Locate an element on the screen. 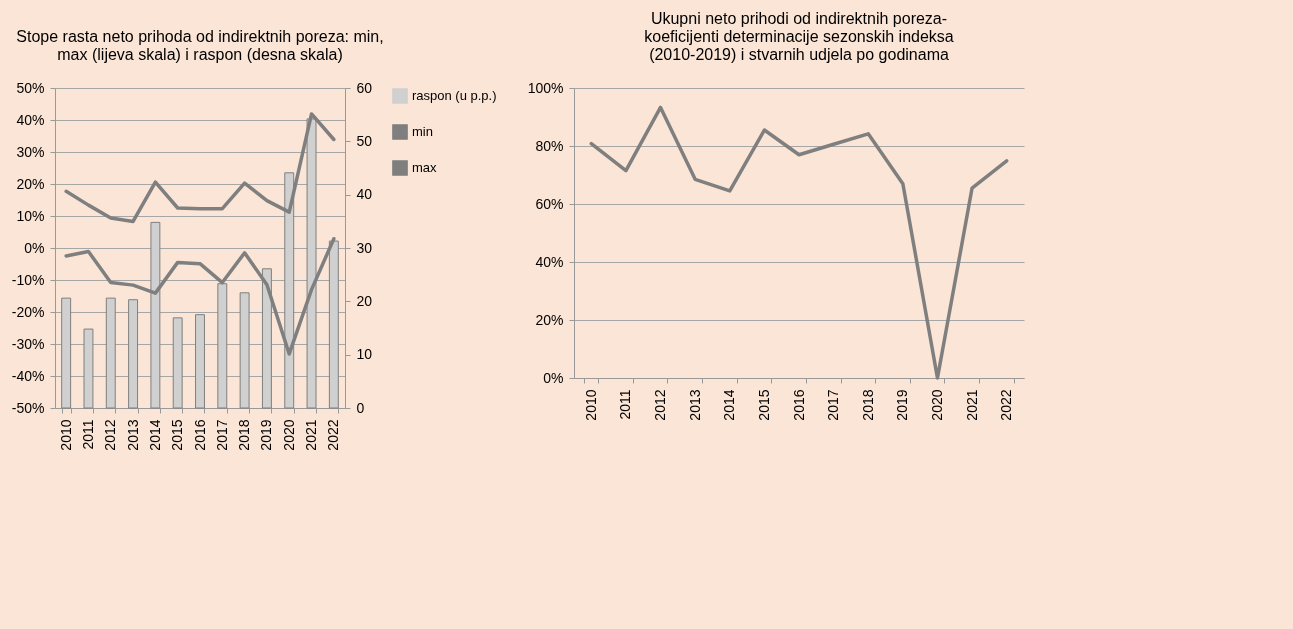  y-tick-label: 50% is located at coordinates (30, 87).